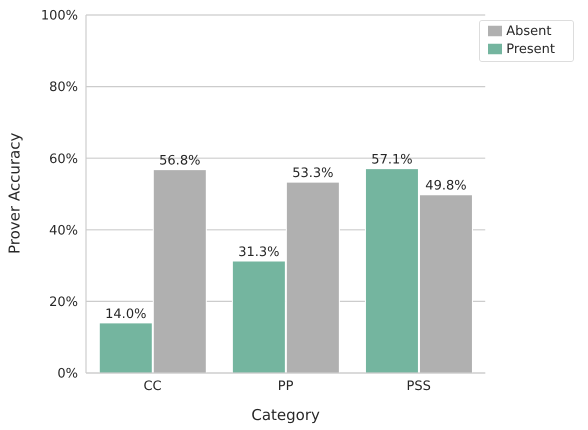  What do you see at coordinates (418, 386) in the screenshot?
I see `x-tick-label: PSS` at bounding box center [418, 386].